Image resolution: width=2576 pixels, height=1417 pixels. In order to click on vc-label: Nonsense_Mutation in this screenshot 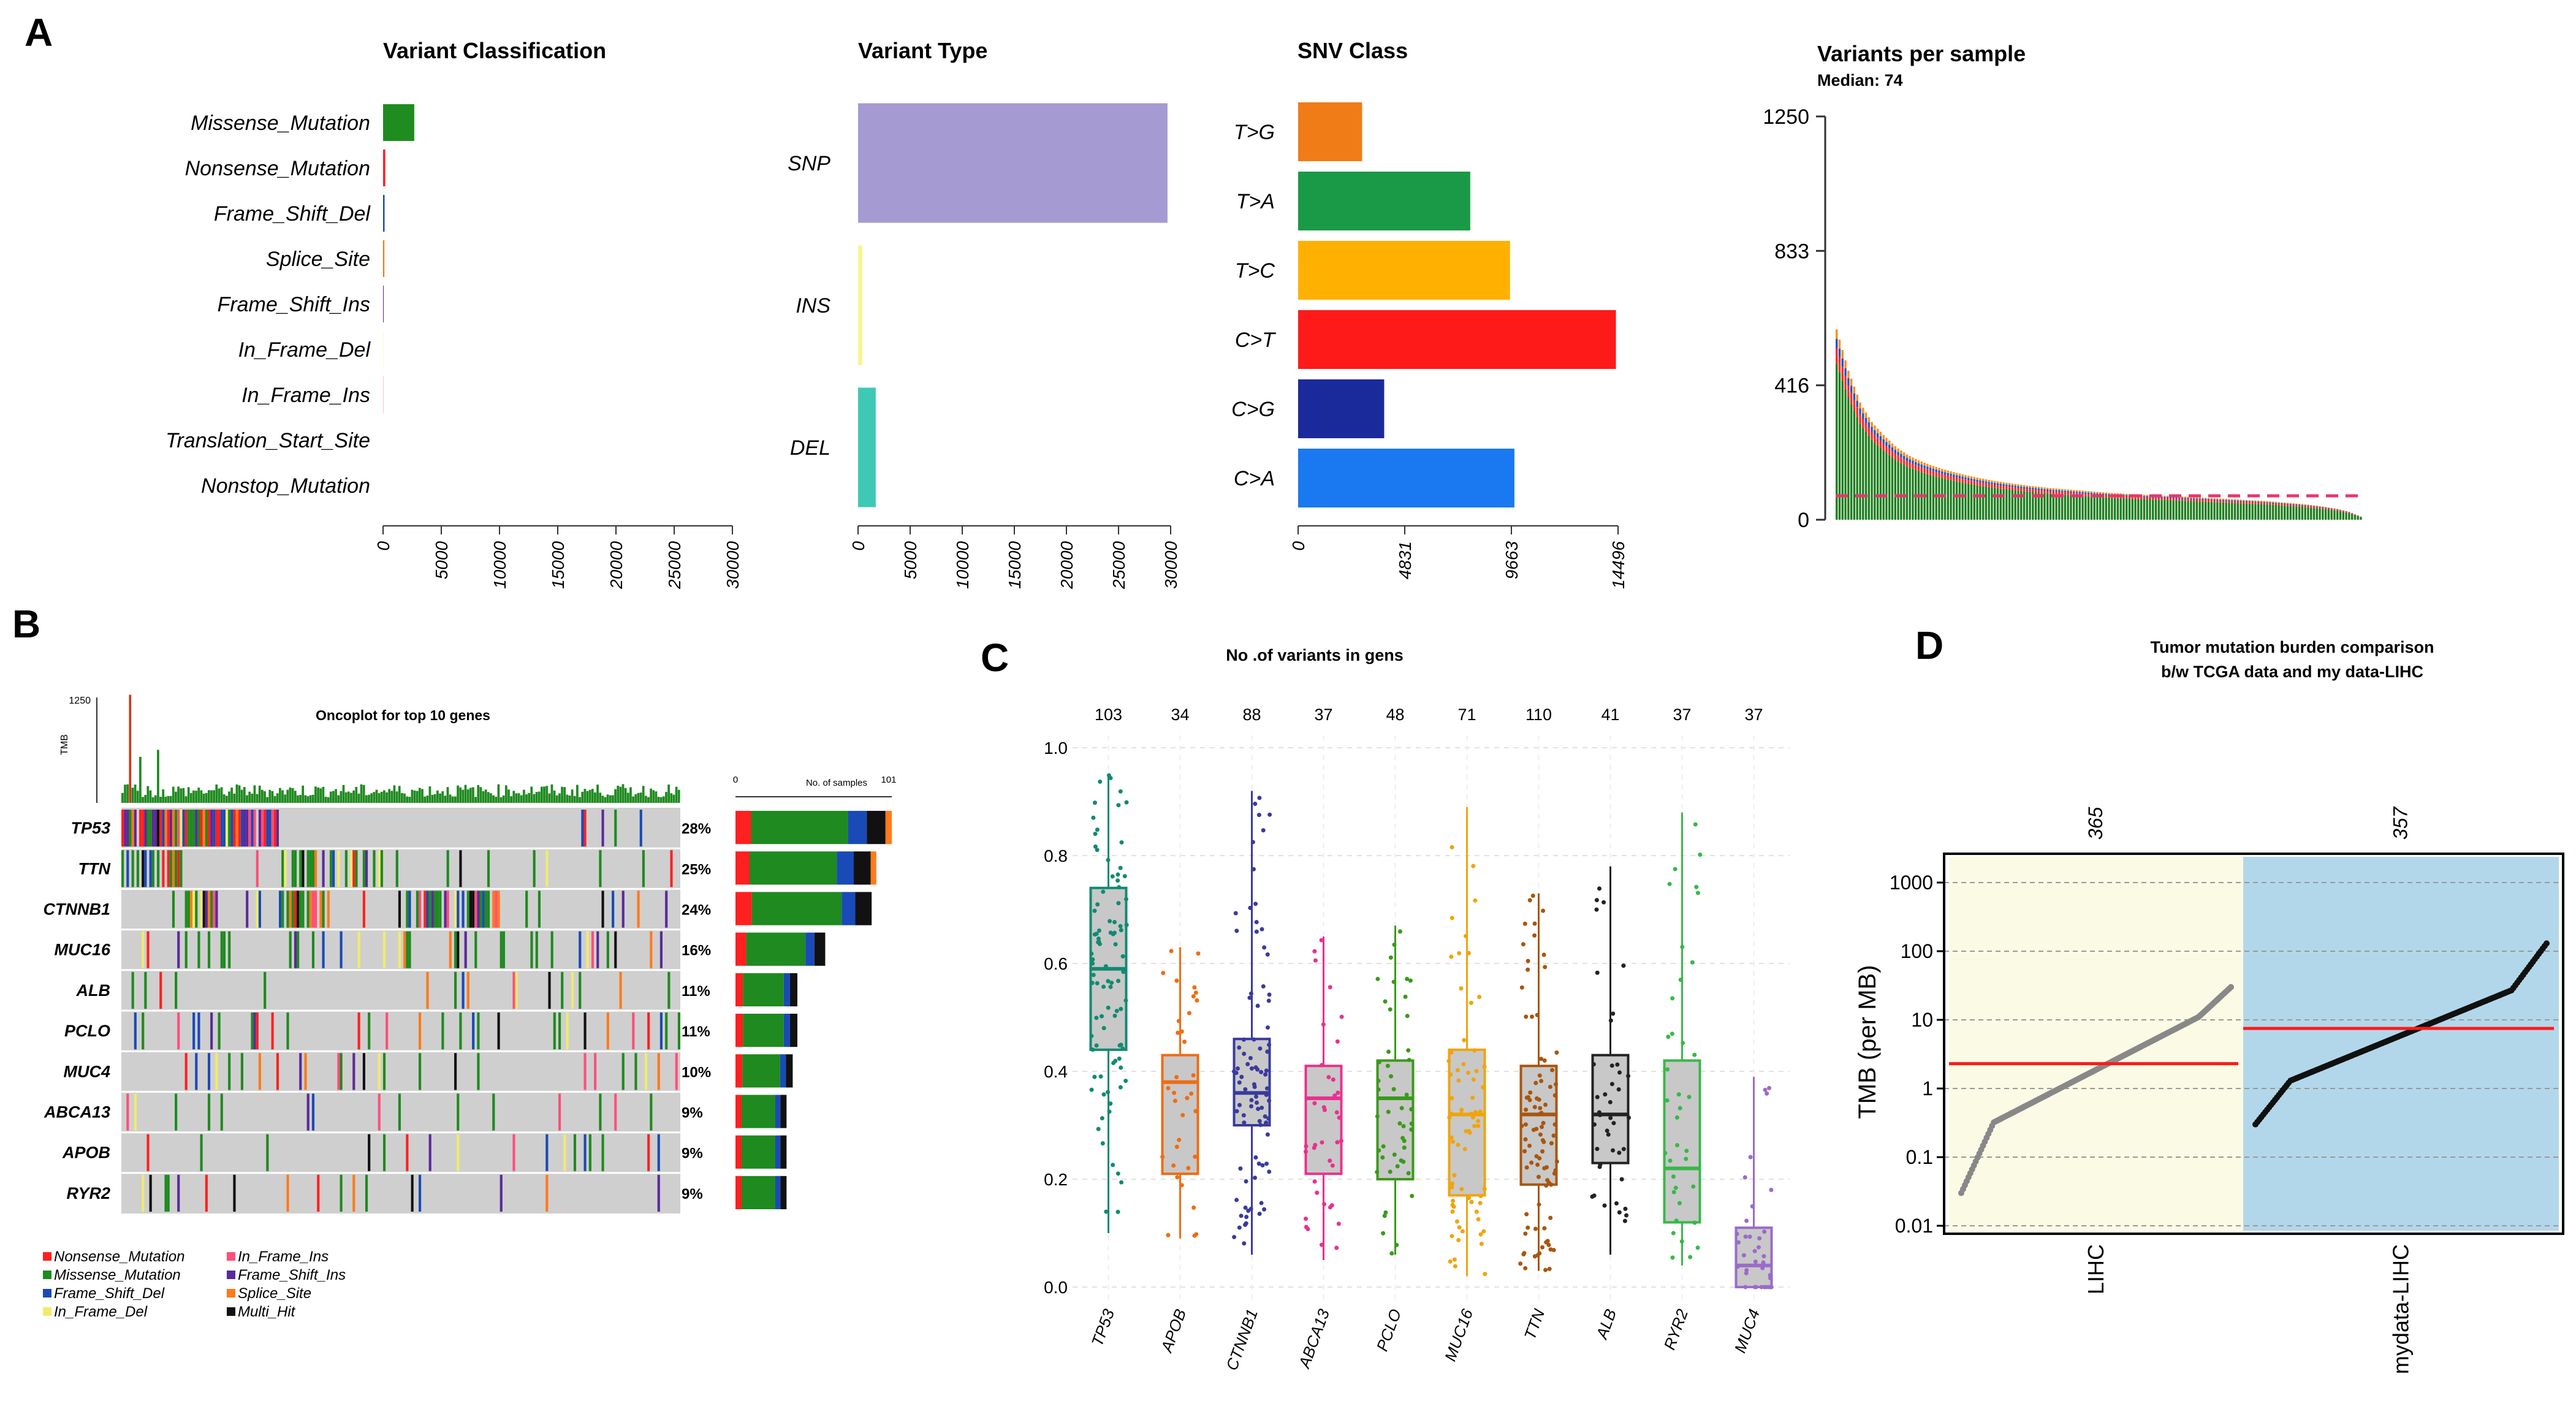, I will do `click(277, 169)`.